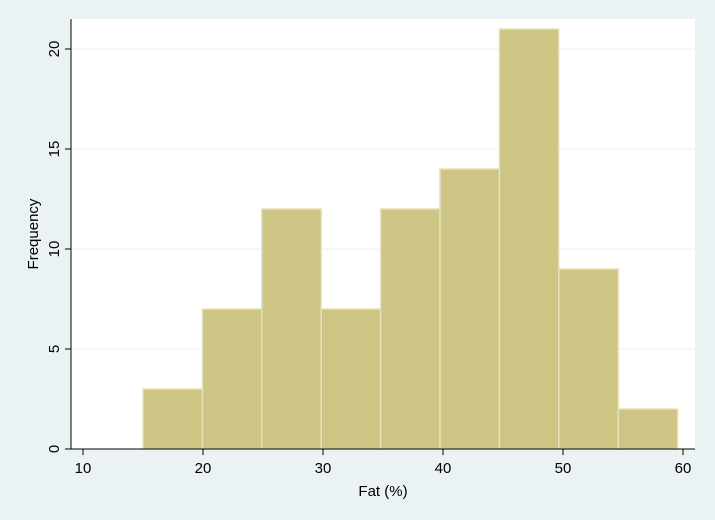  What do you see at coordinates (683, 468) in the screenshot?
I see `x-tick-label: 60` at bounding box center [683, 468].